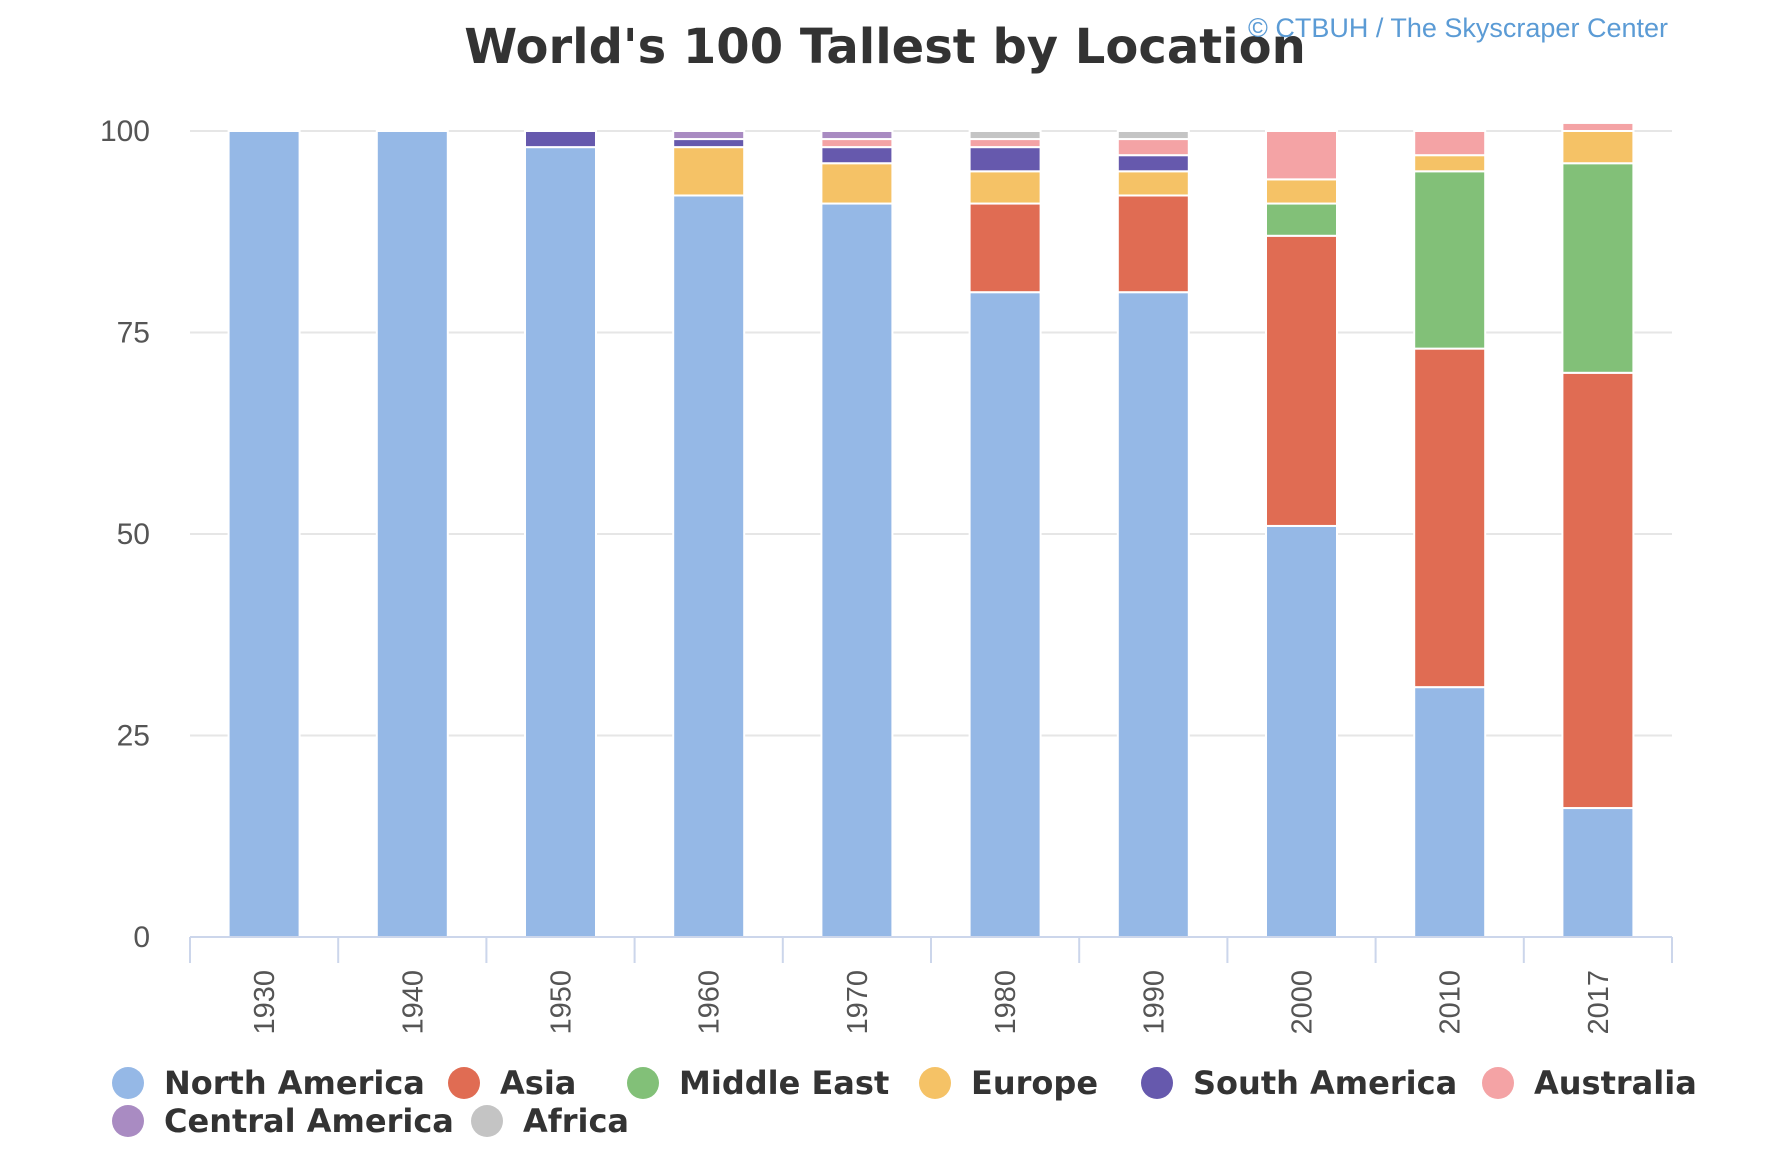  What do you see at coordinates (413, 1002) in the screenshot?
I see `x-tick-label: 1940` at bounding box center [413, 1002].